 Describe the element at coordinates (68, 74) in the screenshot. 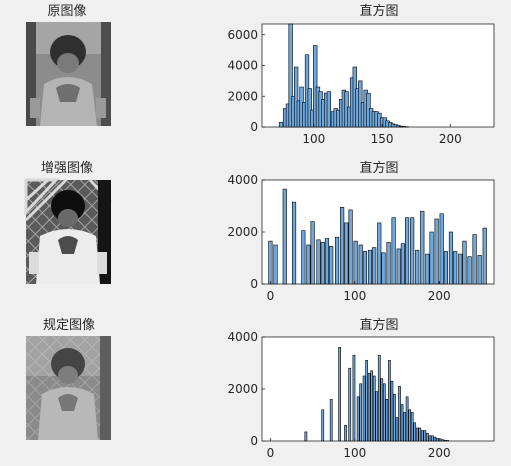

I see `original-image` at that location.